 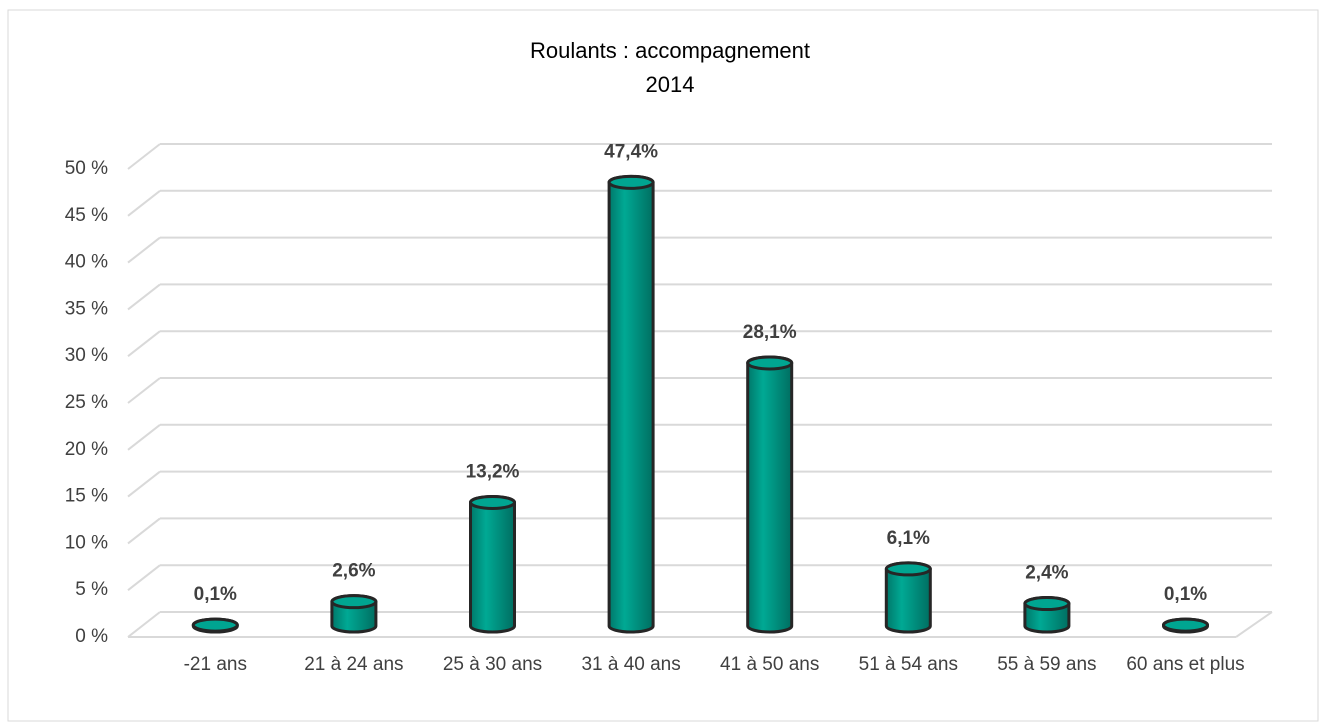 I want to click on x-tick-label: 25 à 30 ans, so click(x=492, y=664).